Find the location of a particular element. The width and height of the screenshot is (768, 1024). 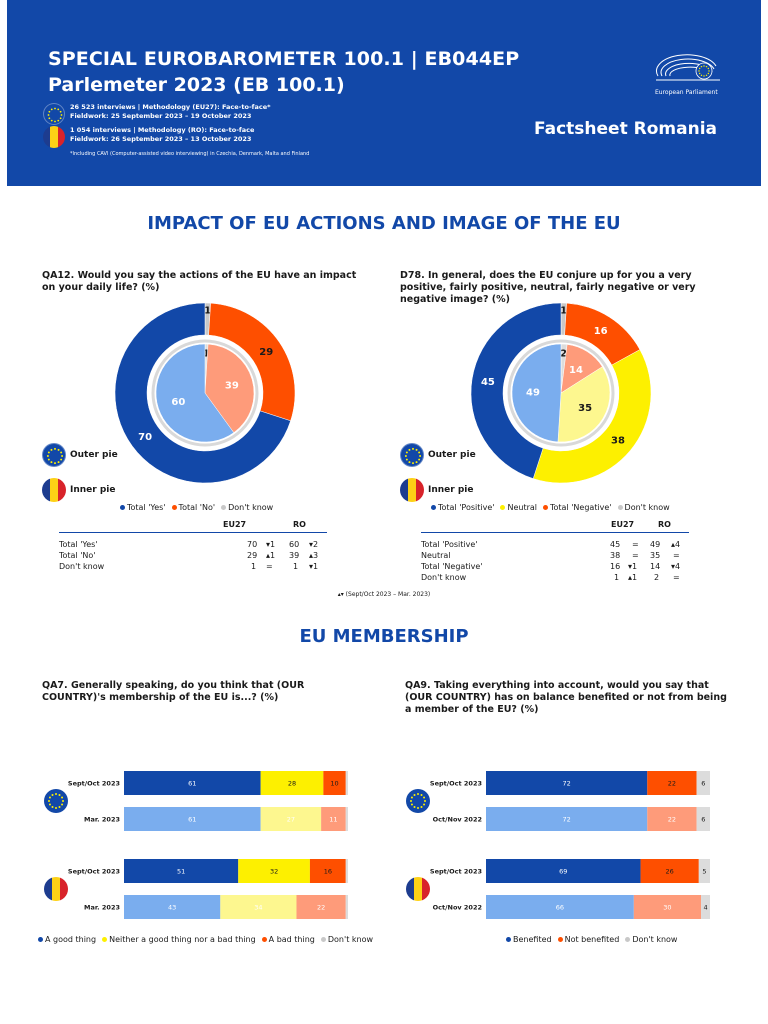

table-row: Total 'Positive' 45 = 49 ▴4 is located at coordinates (551, 544).